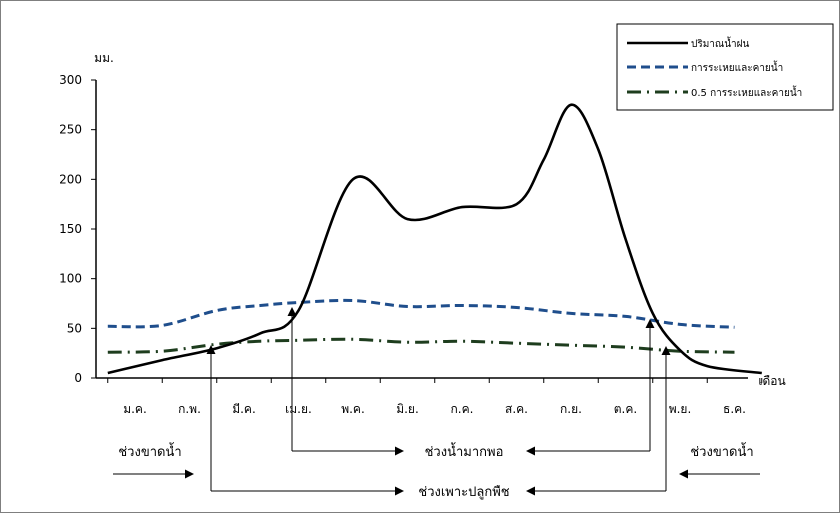  I want to click on x-tick-label: ก.พ., so click(189, 409).